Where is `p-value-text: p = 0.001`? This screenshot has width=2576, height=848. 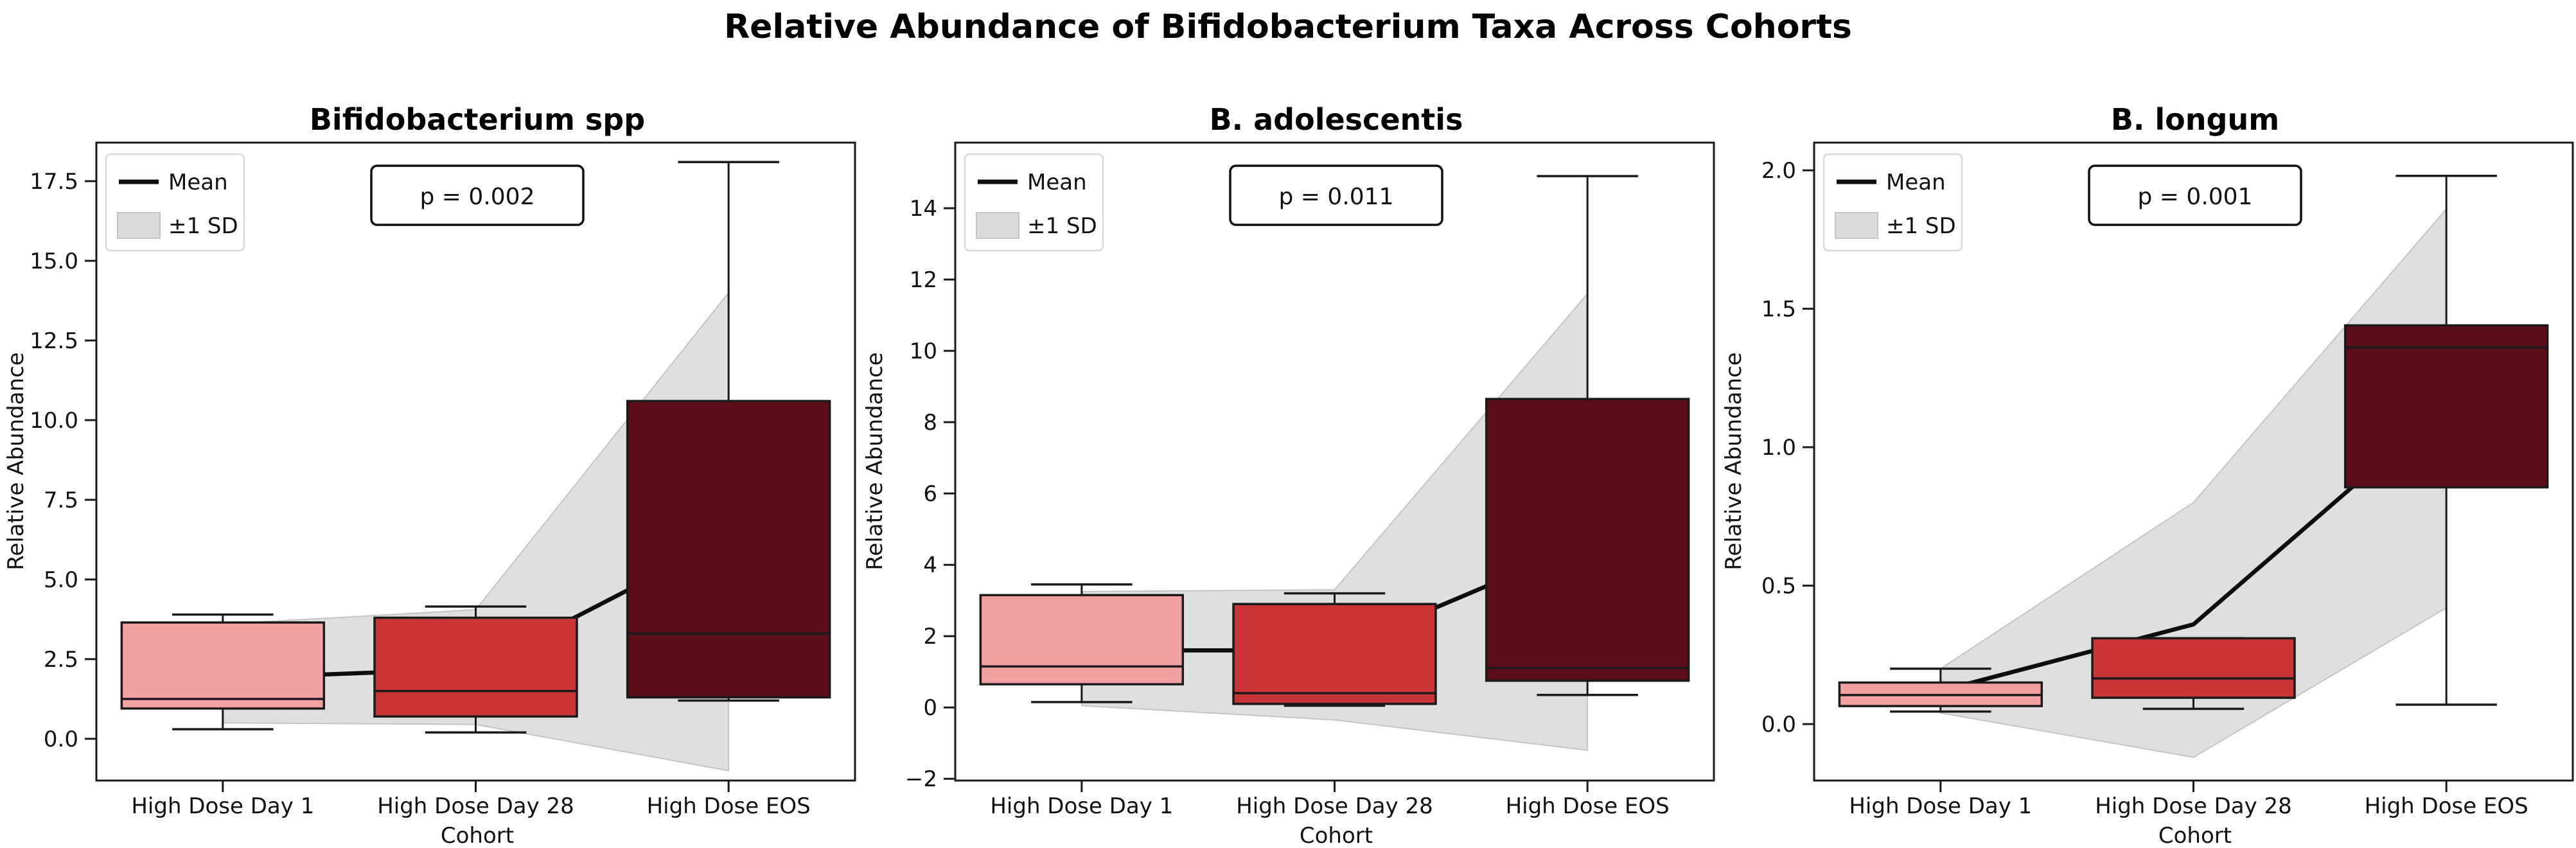
p-value-text: p = 0.001 is located at coordinates (2195, 197).